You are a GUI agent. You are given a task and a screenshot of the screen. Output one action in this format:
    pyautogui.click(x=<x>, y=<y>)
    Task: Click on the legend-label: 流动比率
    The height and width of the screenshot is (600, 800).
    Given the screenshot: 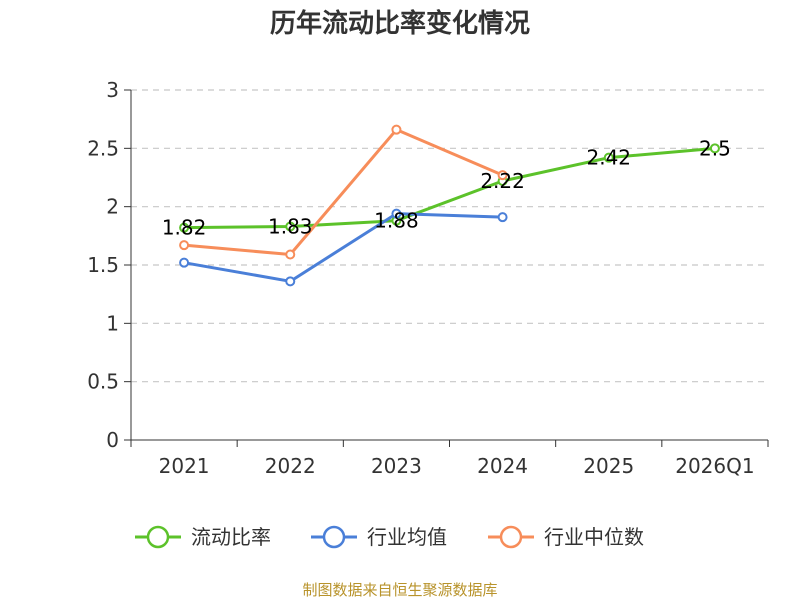 What is the action you would take?
    pyautogui.click(x=231, y=537)
    